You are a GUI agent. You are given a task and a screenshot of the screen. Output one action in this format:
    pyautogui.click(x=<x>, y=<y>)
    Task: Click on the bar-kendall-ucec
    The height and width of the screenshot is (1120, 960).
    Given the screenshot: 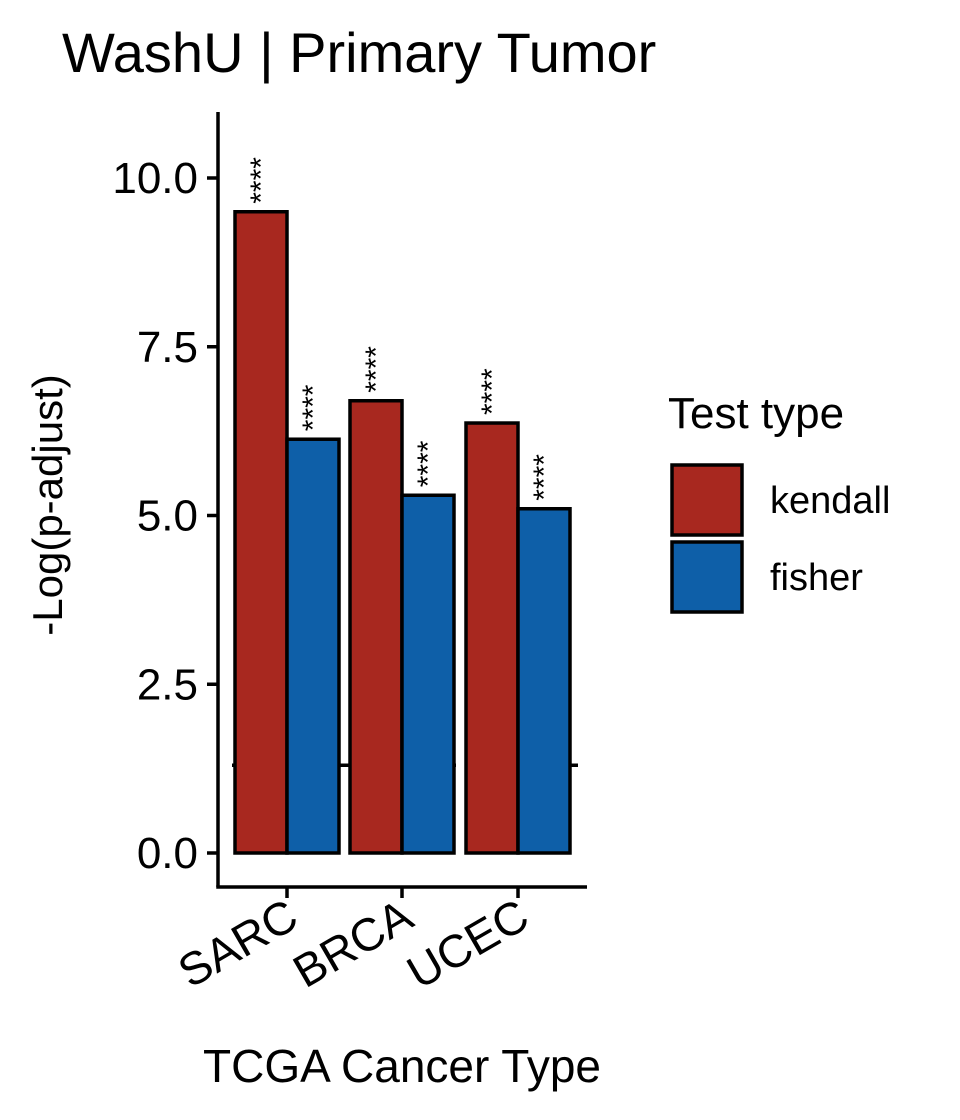 What is the action you would take?
    pyautogui.click(x=492, y=638)
    